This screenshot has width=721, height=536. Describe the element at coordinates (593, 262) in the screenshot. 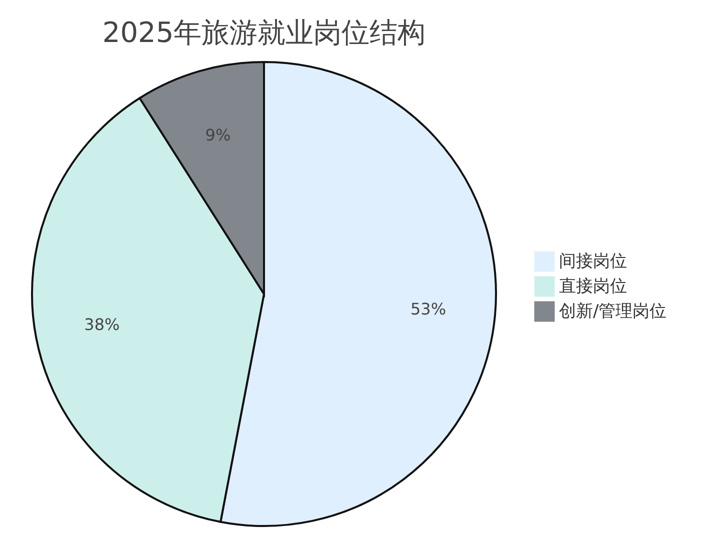

I see `legend-label: 间接岗位` at that location.